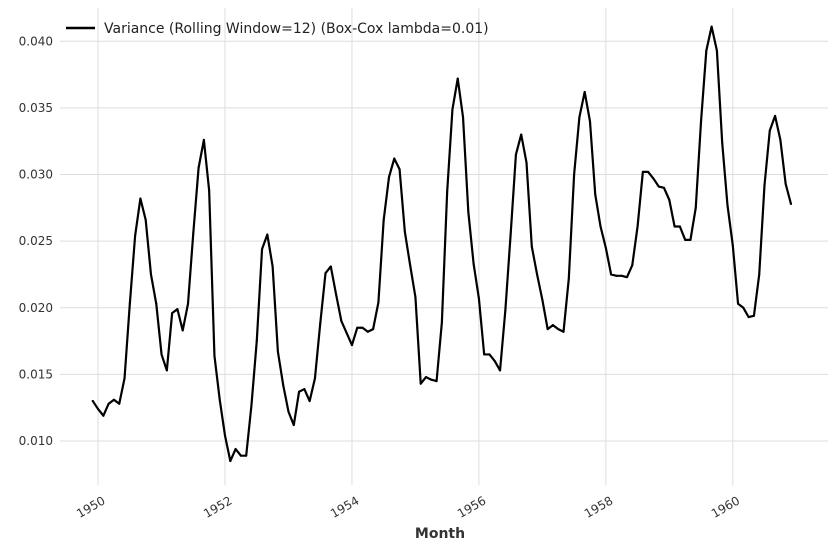 The image size is (838, 551). I want to click on y-tick-label: 0.015, so click(36, 374).